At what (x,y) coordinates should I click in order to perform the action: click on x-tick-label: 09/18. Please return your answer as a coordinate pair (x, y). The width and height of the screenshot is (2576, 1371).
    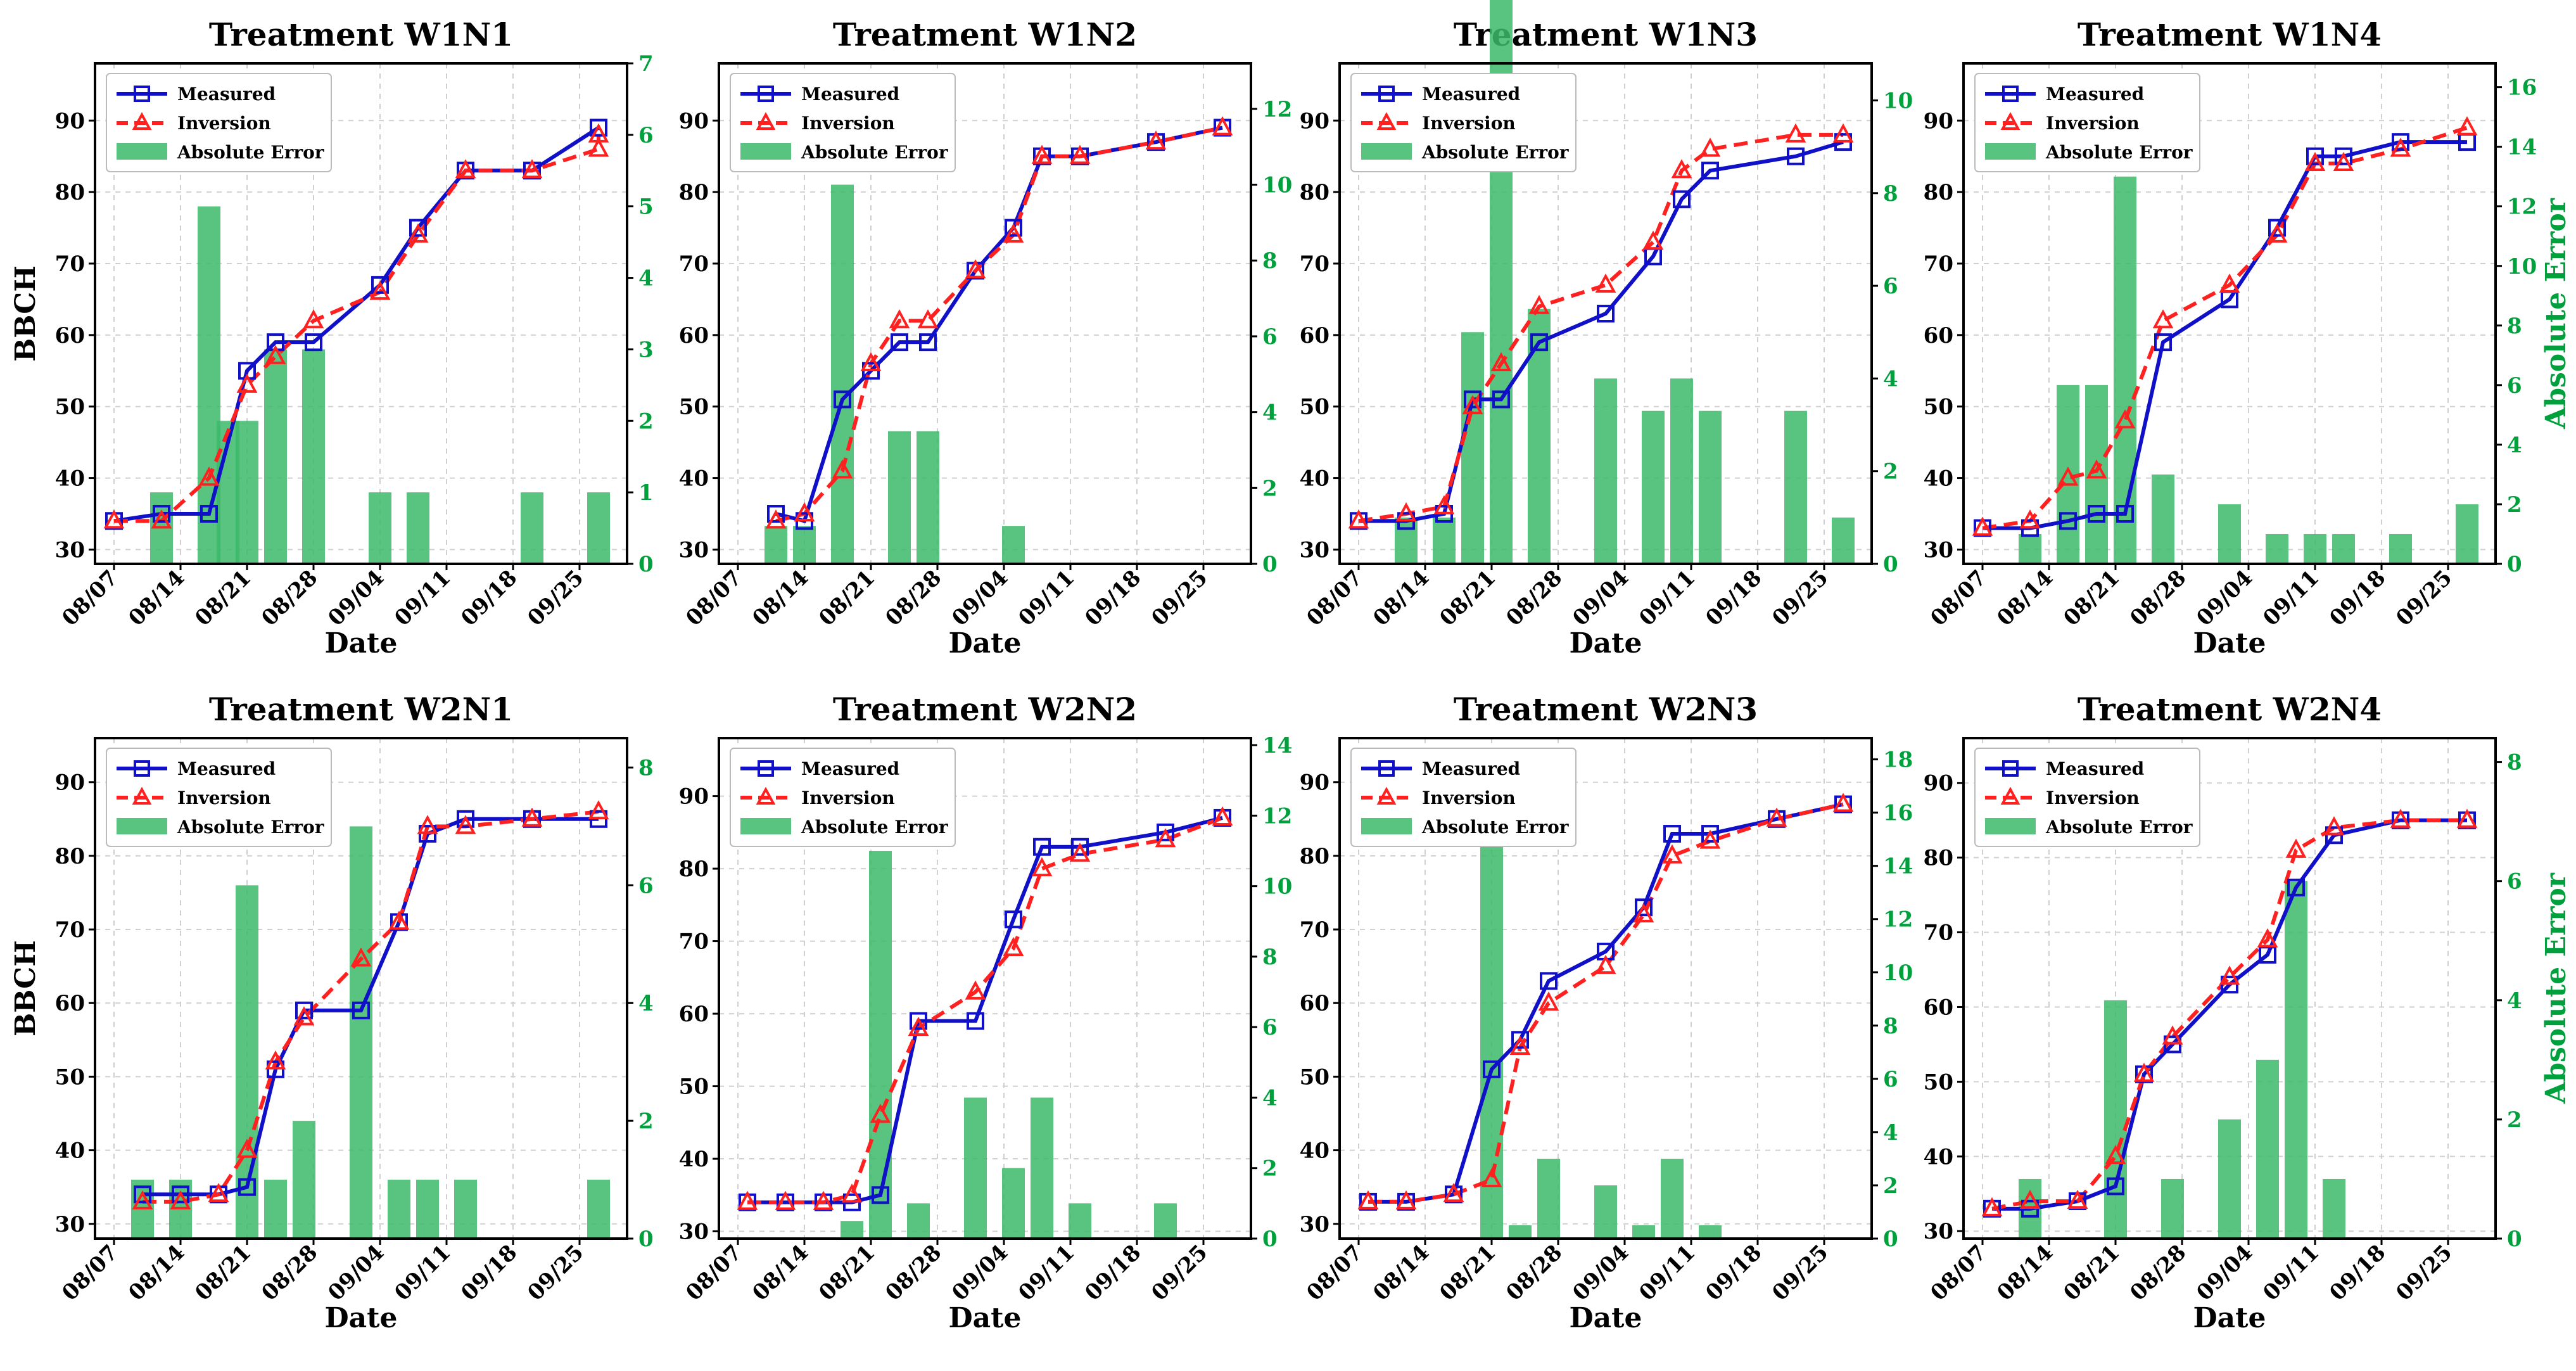
    Looking at the image, I should click on (2357, 598).